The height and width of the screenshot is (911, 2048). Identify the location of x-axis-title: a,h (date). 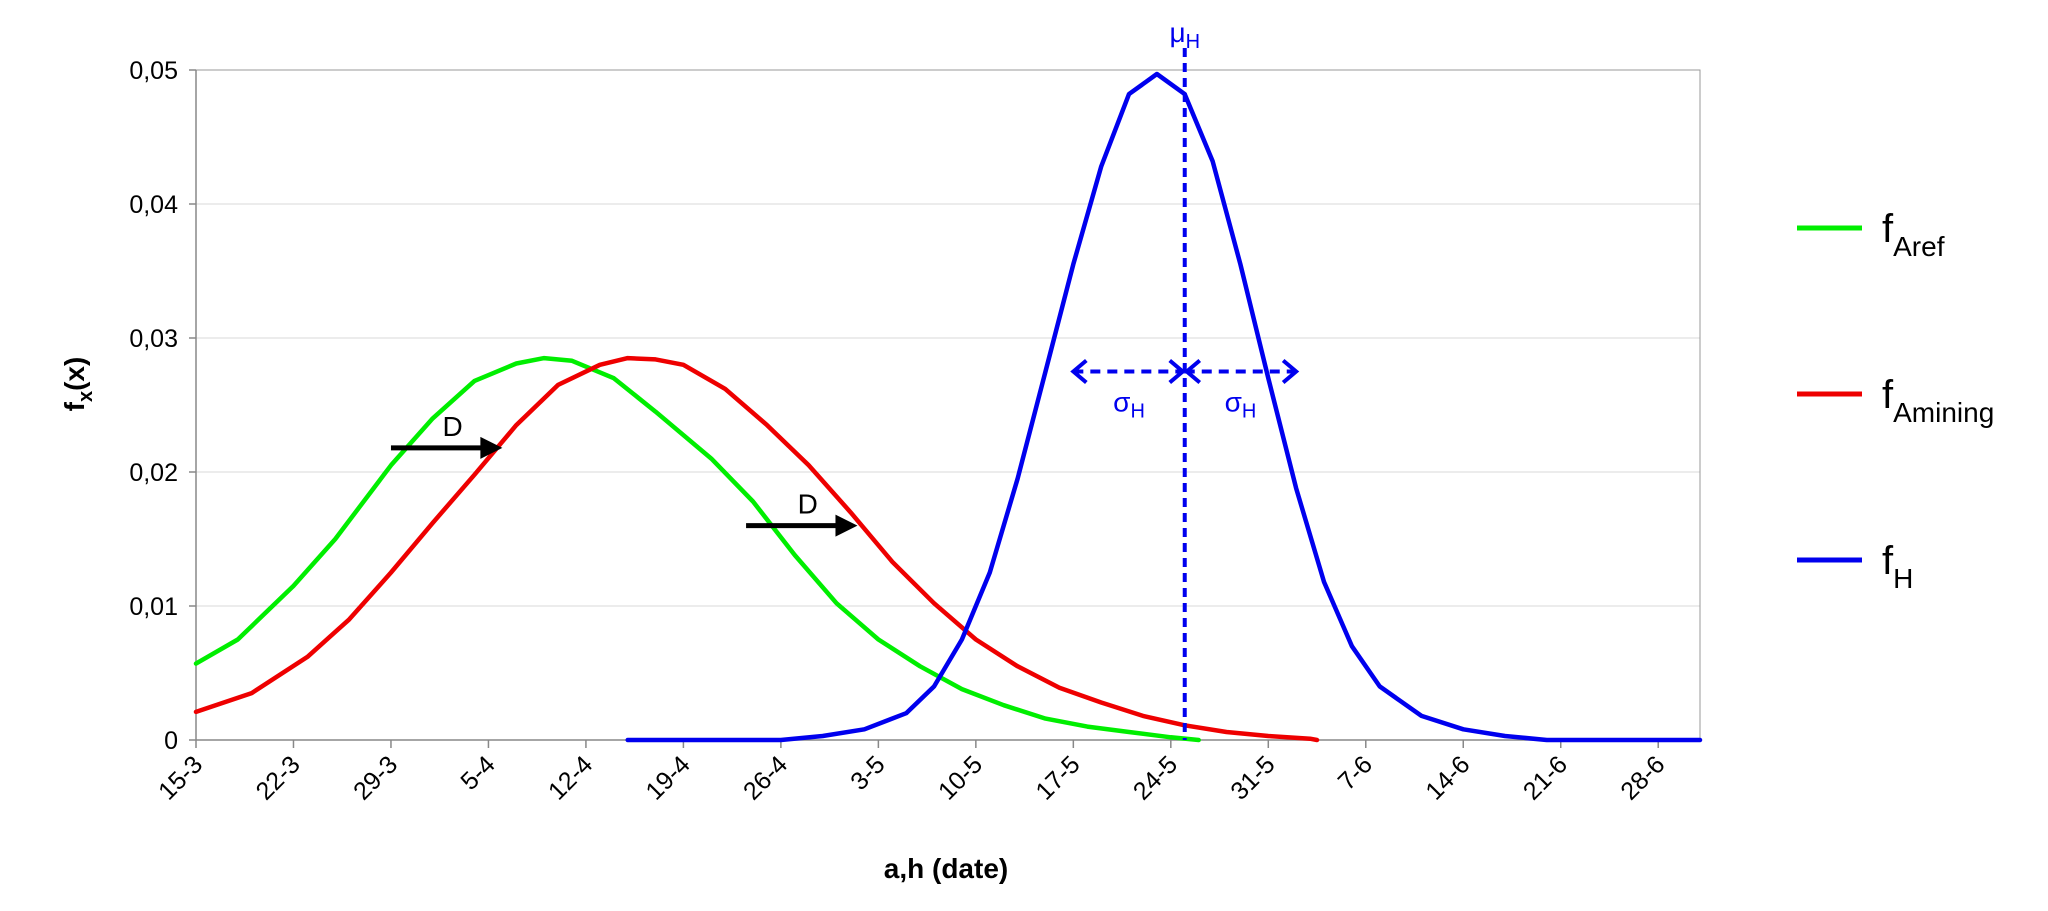
(946, 868).